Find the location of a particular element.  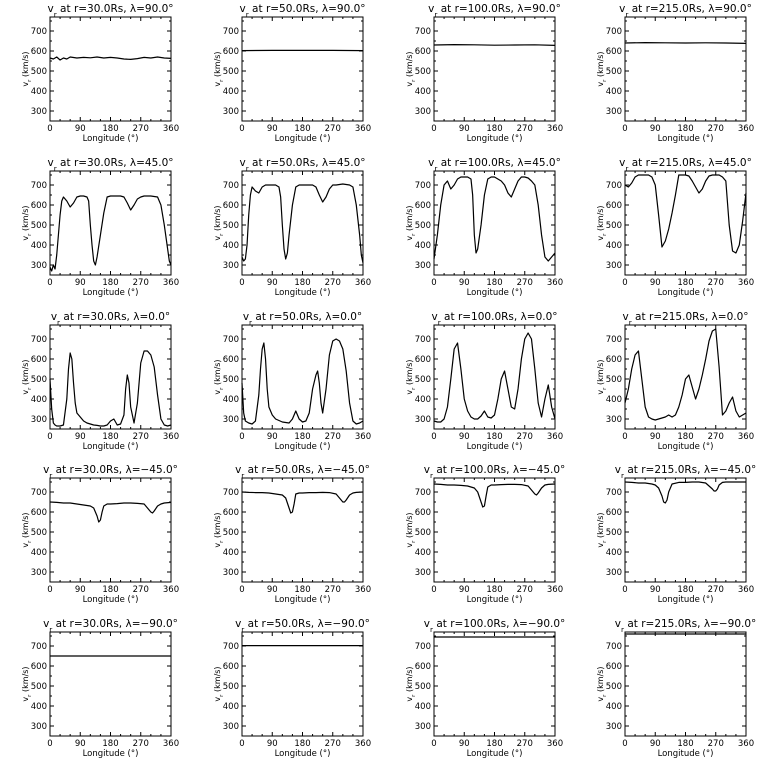

subplot-title-rest: at r=215.0Rs, λ=45.0° is located at coordinates (689, 163).